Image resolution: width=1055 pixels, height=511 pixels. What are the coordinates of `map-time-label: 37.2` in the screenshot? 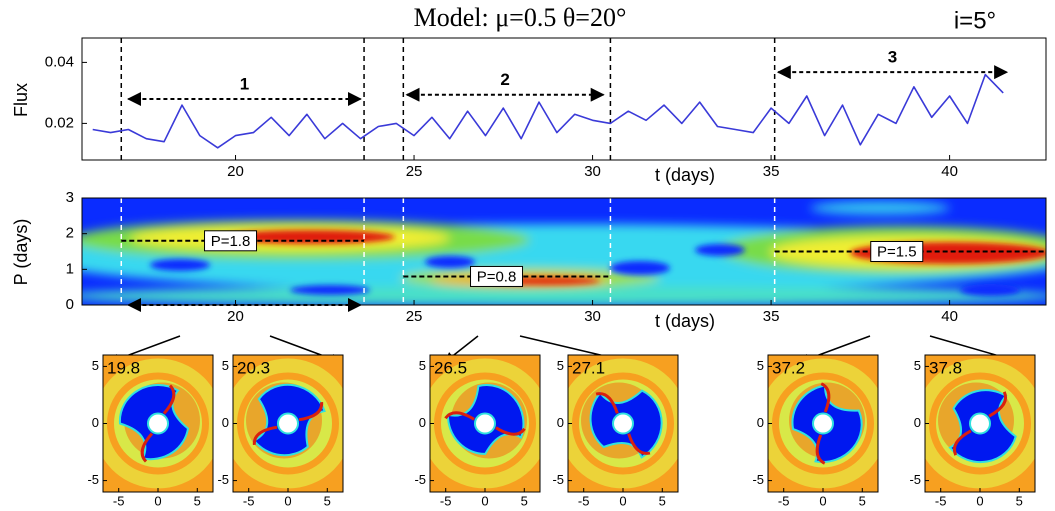 It's located at (788, 367).